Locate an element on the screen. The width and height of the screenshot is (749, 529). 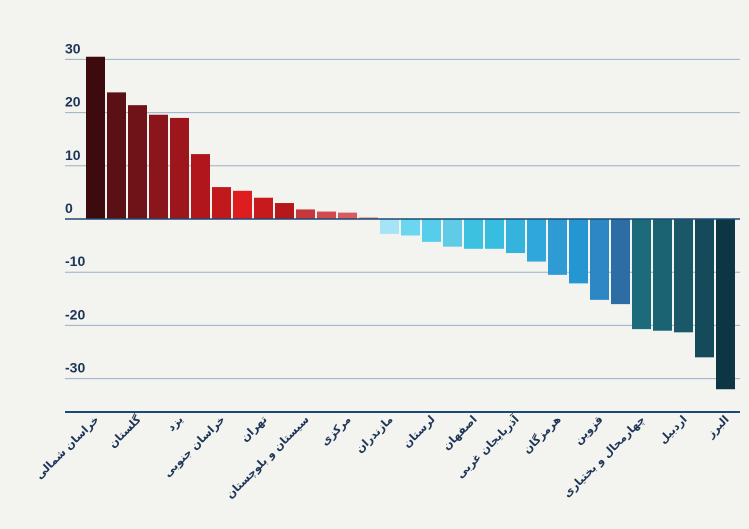
category-label: چهارمحال و بختیاری is located at coordinates (604, 456).